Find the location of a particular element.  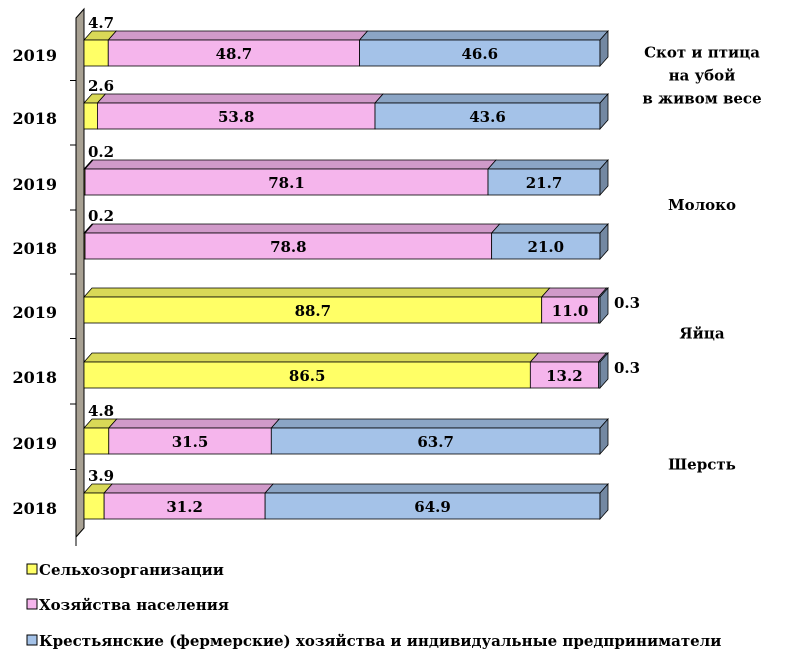

data-label: 21.0 is located at coordinates (546, 247).